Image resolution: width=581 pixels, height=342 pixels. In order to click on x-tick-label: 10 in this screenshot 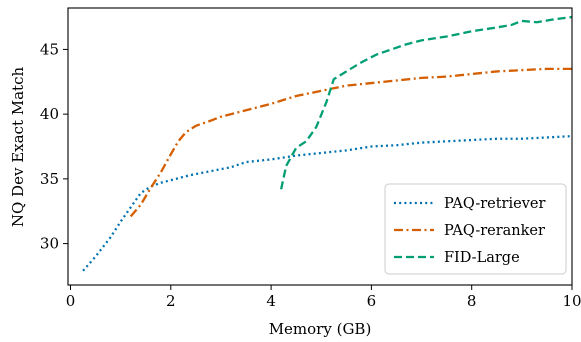, I will do `click(571, 301)`.